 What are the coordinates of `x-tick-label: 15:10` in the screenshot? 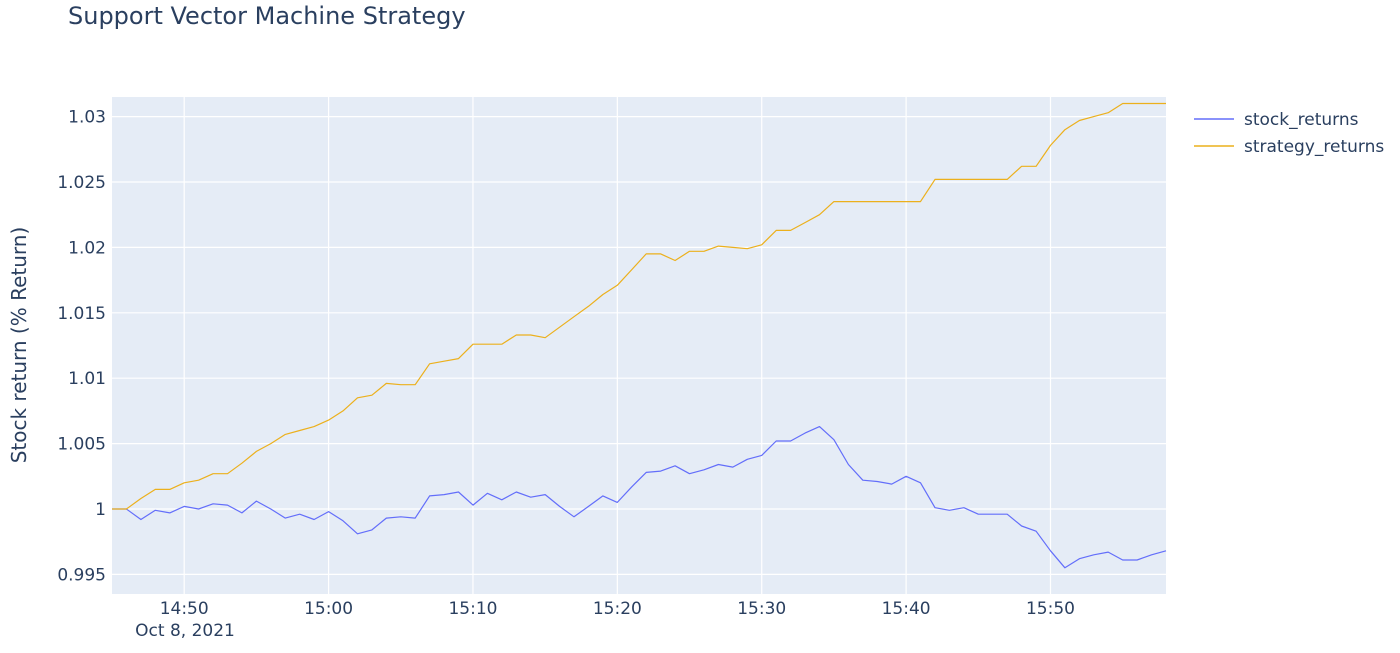 It's located at (472, 609).